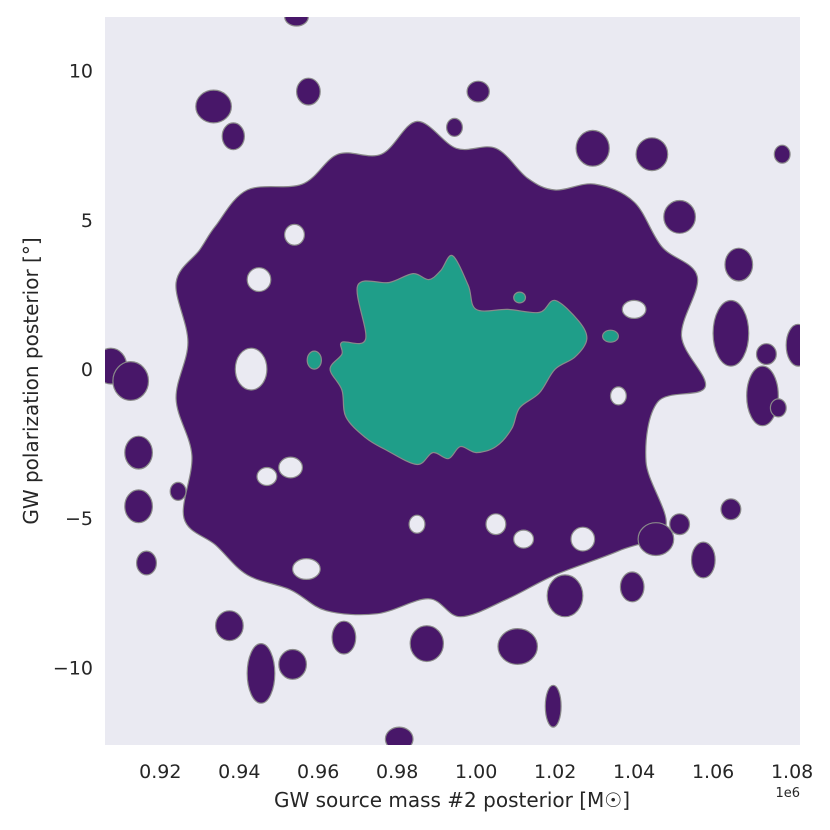 This screenshot has height=830, width=830. I want to click on x-axis-title: GW source mass #2 posterior [M☉], so click(452, 800).